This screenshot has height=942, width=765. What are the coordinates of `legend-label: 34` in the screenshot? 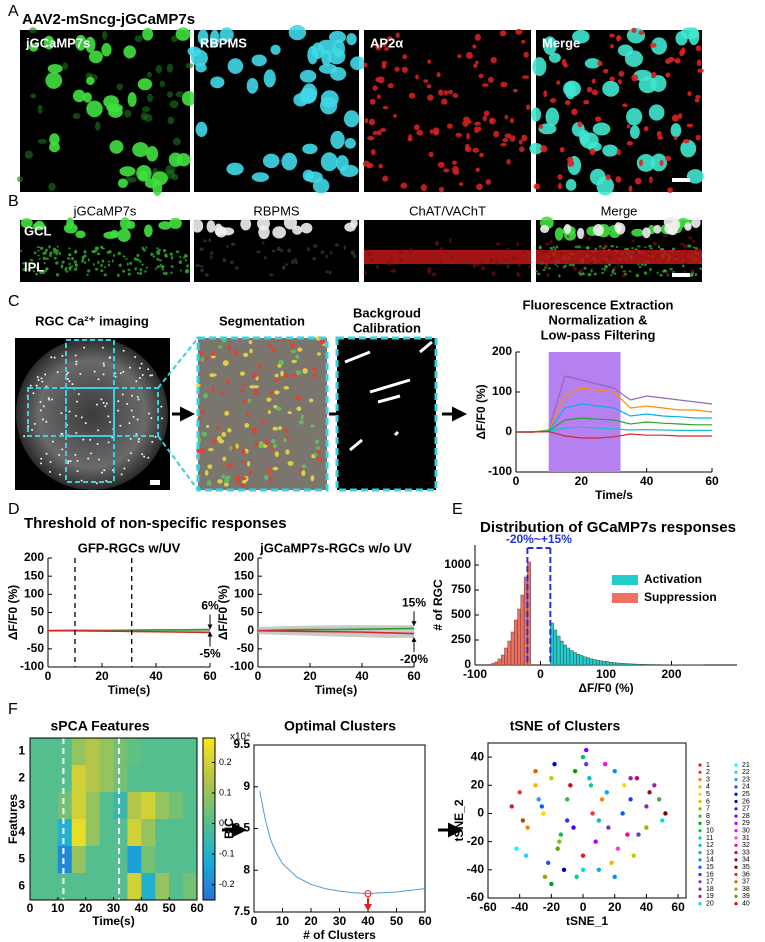 It's located at (746, 860).